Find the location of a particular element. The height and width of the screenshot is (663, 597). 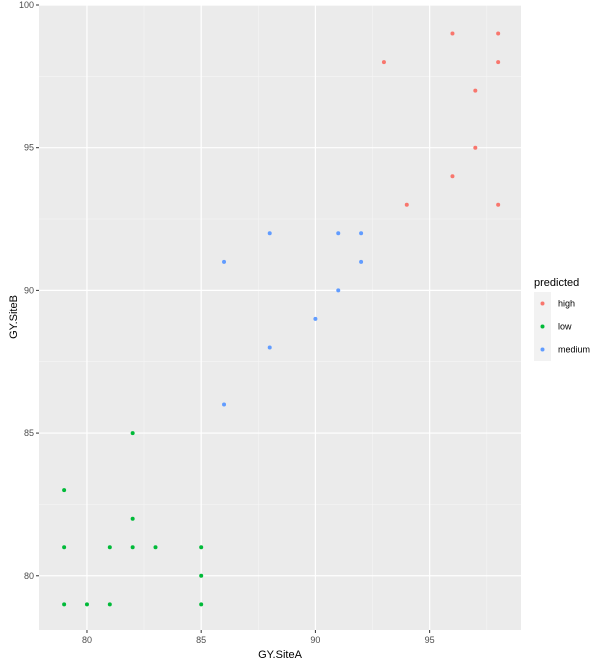

legend-key-point-high is located at coordinates (542, 303).